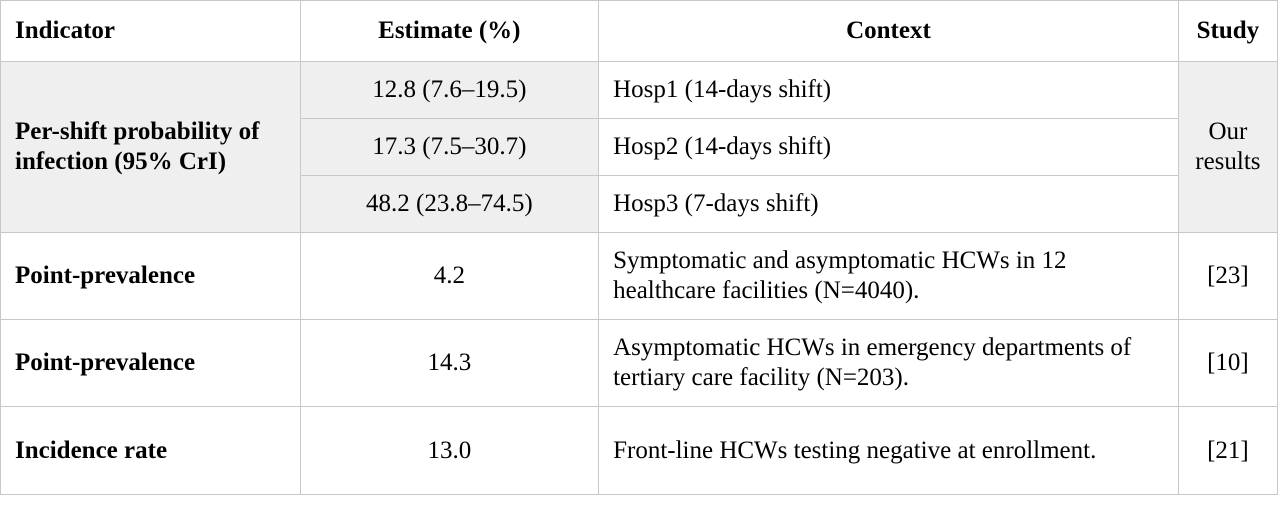  What do you see at coordinates (888, 90) in the screenshot?
I see `context-cell: Hosp1 (14-days shift)` at bounding box center [888, 90].